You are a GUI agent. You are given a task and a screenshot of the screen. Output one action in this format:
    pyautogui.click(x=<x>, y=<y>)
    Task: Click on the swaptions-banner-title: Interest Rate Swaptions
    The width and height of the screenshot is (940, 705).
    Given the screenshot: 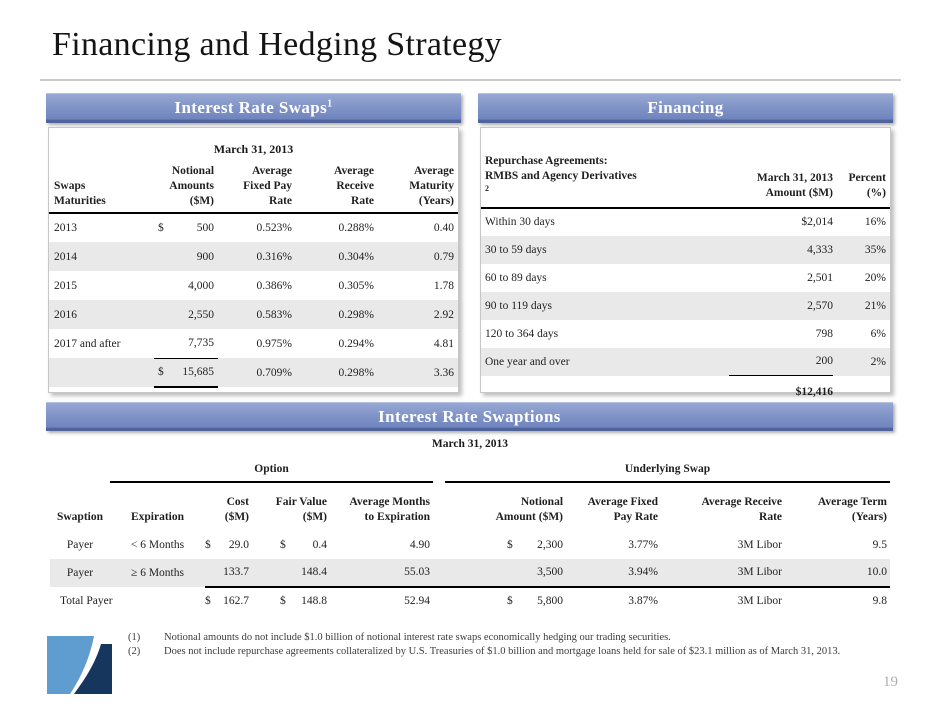 What is the action you would take?
    pyautogui.click(x=469, y=416)
    